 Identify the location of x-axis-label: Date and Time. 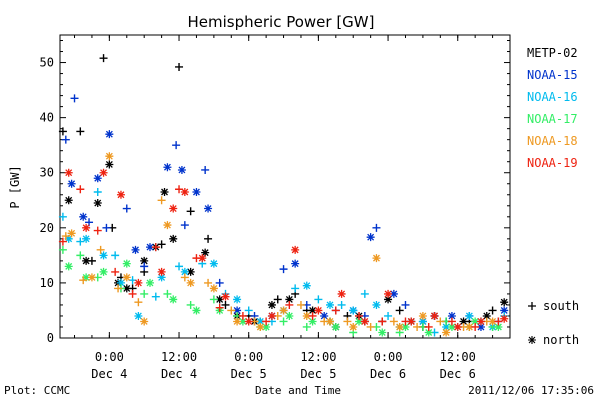
(298, 390).